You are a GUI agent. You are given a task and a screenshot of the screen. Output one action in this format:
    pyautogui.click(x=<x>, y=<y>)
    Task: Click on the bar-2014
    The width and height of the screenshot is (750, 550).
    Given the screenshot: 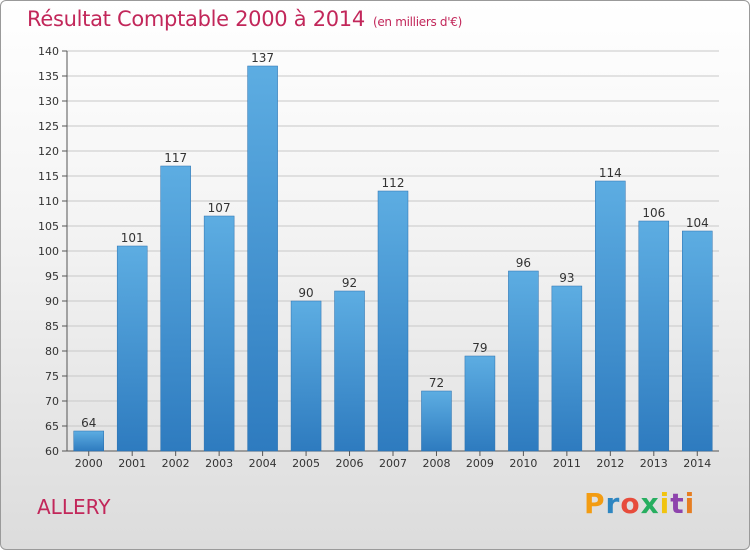 What is the action you would take?
    pyautogui.click(x=697, y=341)
    